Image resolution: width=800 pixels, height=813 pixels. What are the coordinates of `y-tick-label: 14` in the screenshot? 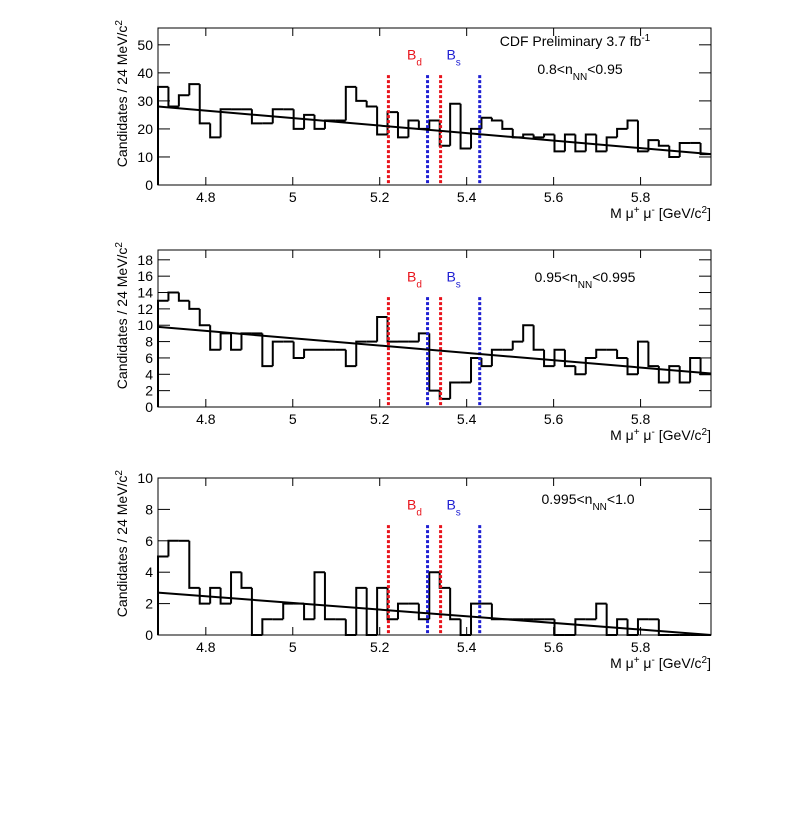 It's located at (145, 293).